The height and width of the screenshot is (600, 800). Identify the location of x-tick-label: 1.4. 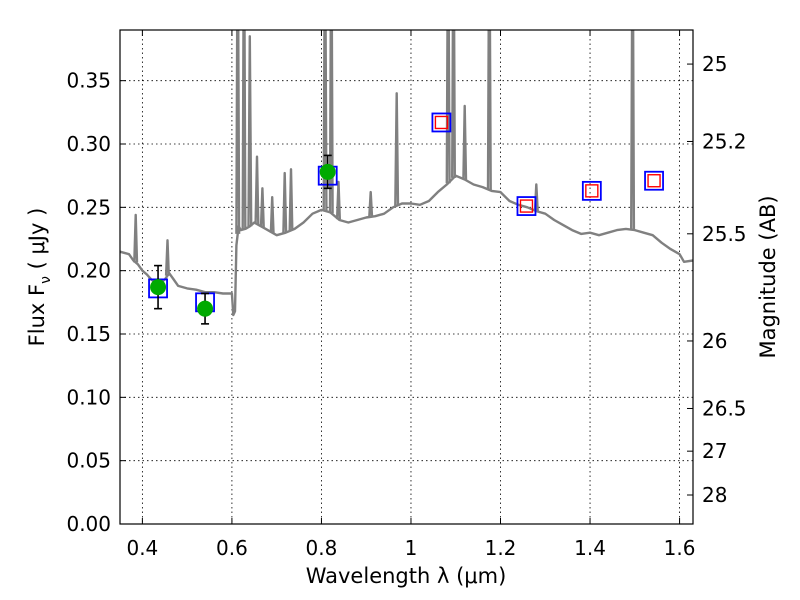
(590, 548).